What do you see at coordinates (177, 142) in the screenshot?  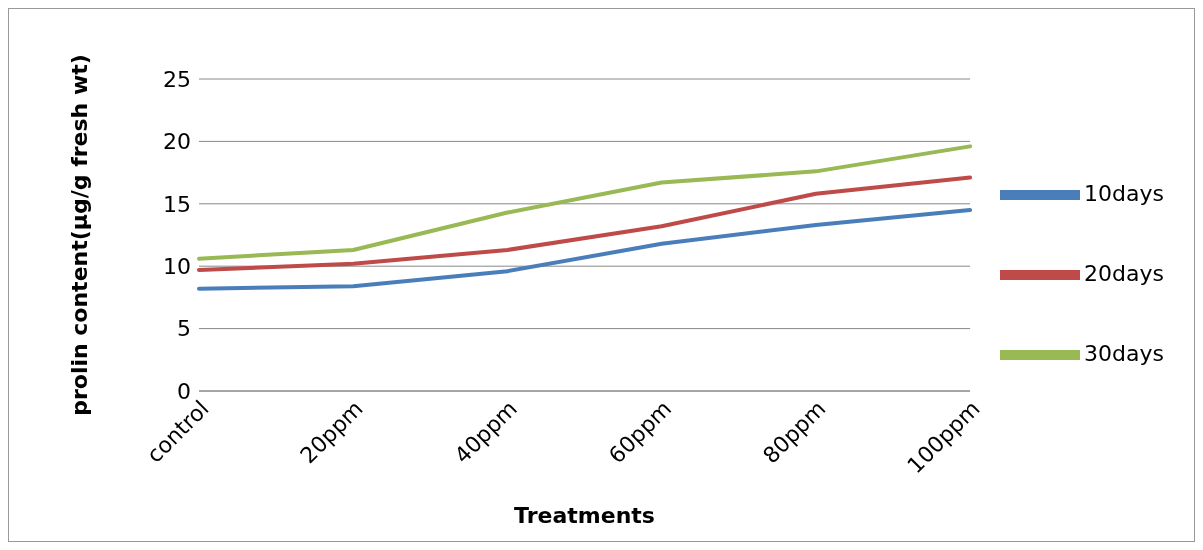 I see `y-tick-label: 20` at bounding box center [177, 142].